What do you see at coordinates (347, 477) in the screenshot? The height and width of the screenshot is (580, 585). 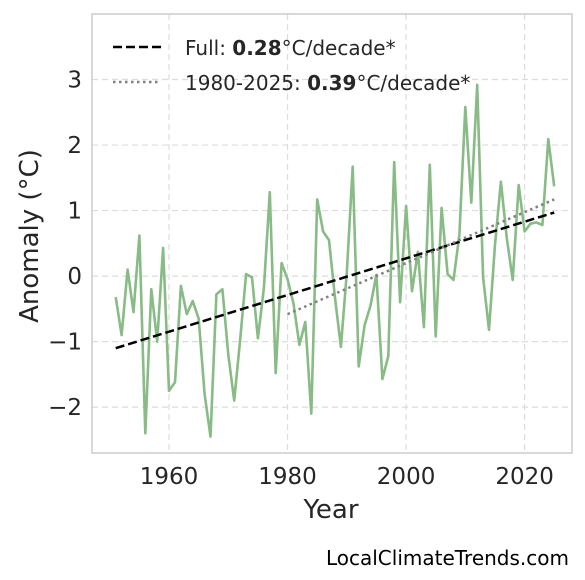 I see `x-axis-ticks: 1960 1980 2000 2020` at bounding box center [347, 477].